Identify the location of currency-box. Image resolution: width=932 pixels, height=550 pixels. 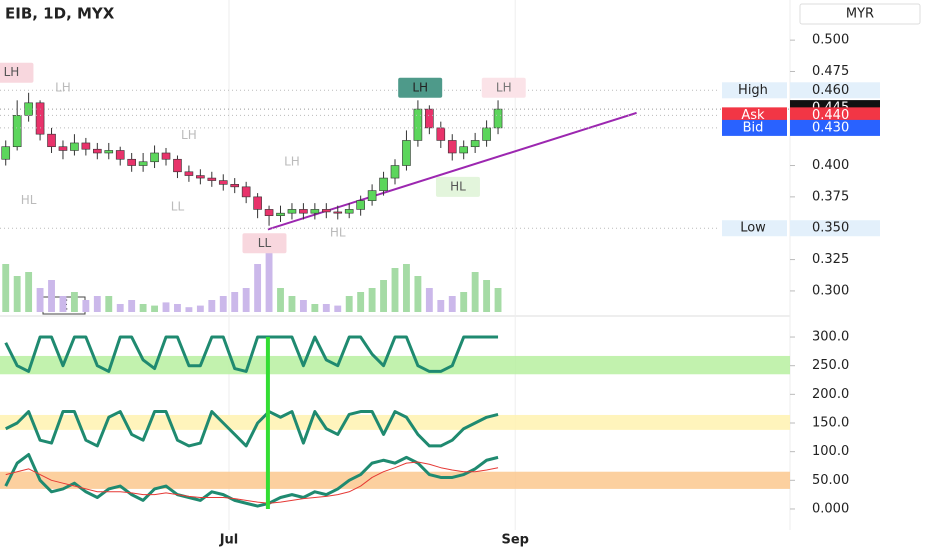
(860, 14).